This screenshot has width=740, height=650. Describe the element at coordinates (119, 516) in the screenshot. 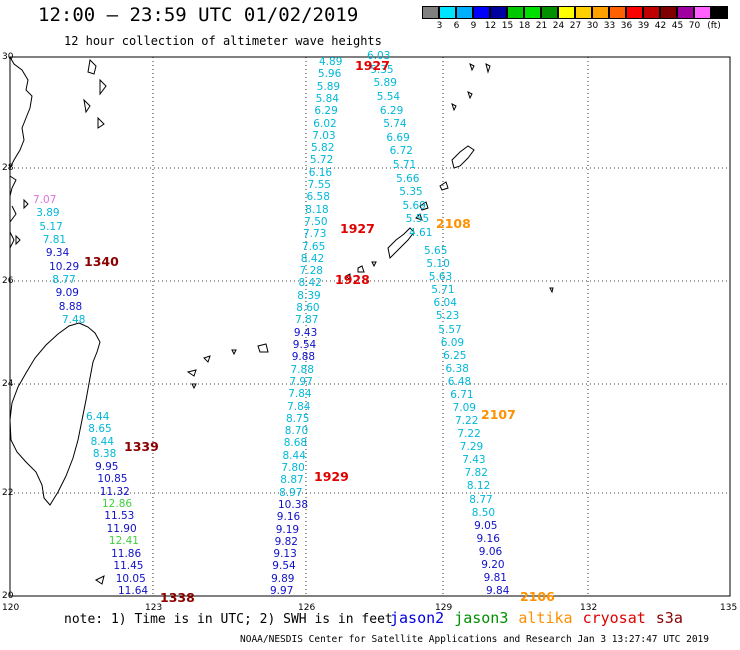

I see `wave-height-value: 11.53` at that location.